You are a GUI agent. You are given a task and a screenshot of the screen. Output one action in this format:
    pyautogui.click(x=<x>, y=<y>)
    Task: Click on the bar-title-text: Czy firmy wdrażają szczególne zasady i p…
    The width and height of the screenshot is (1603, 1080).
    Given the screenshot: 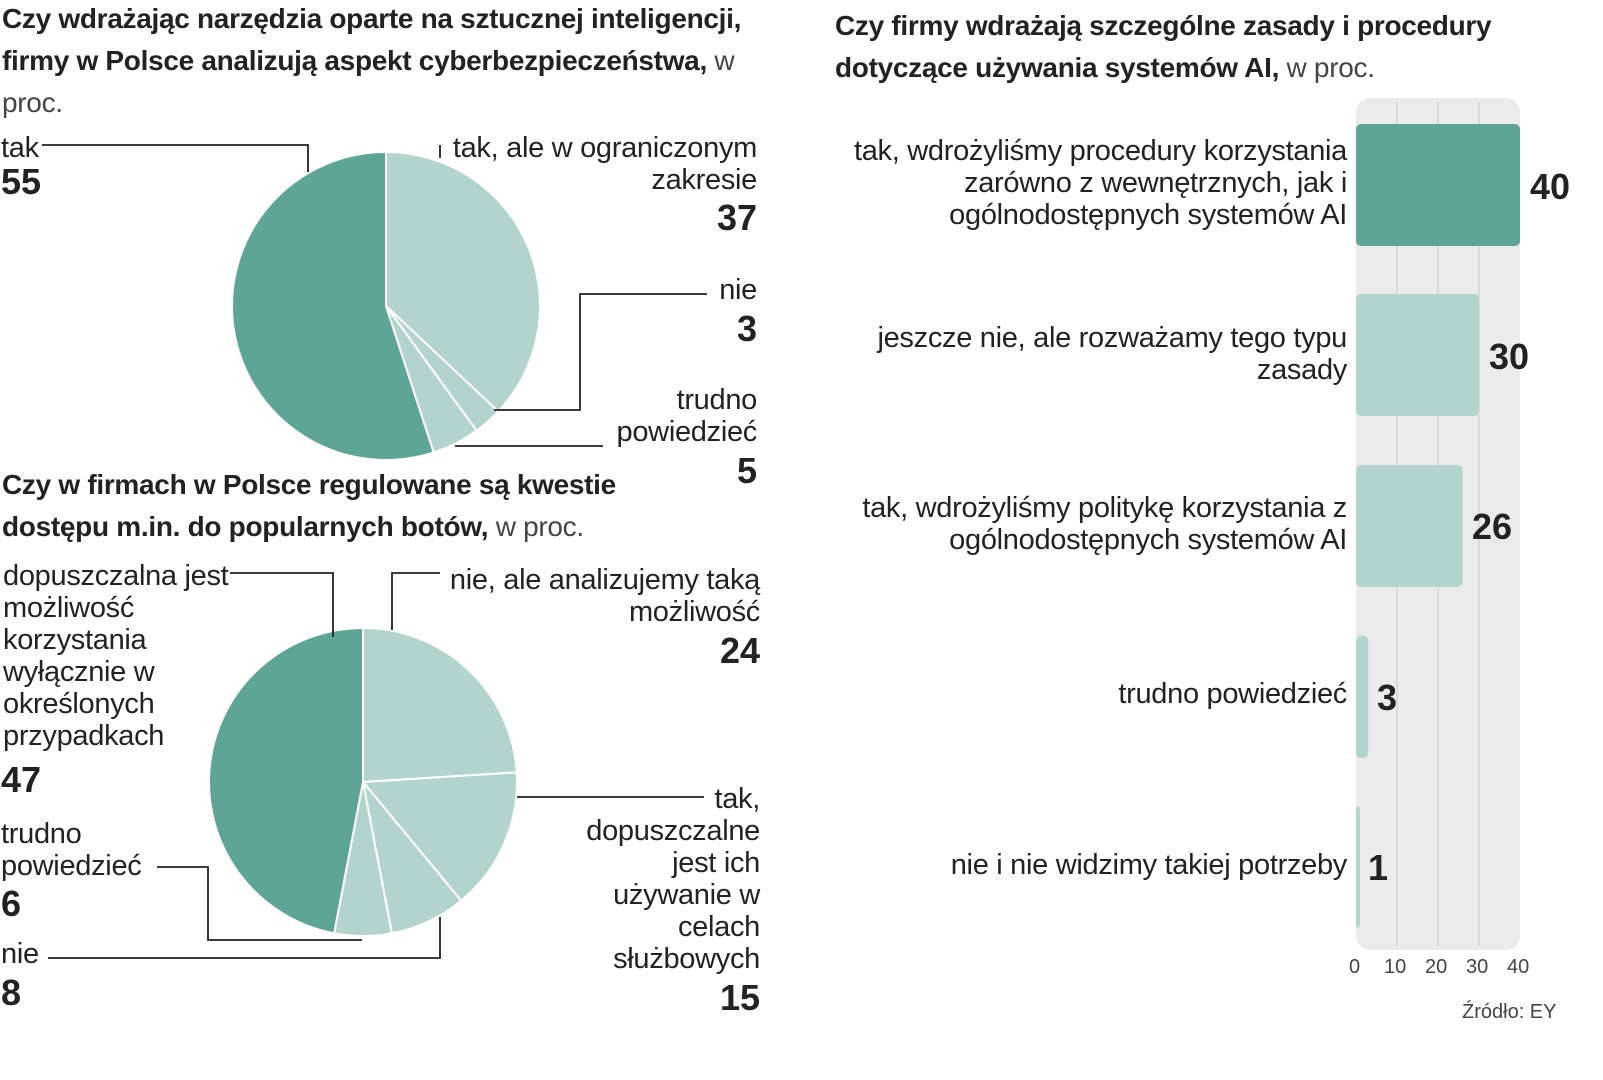 What is the action you would take?
    pyautogui.click(x=1163, y=46)
    